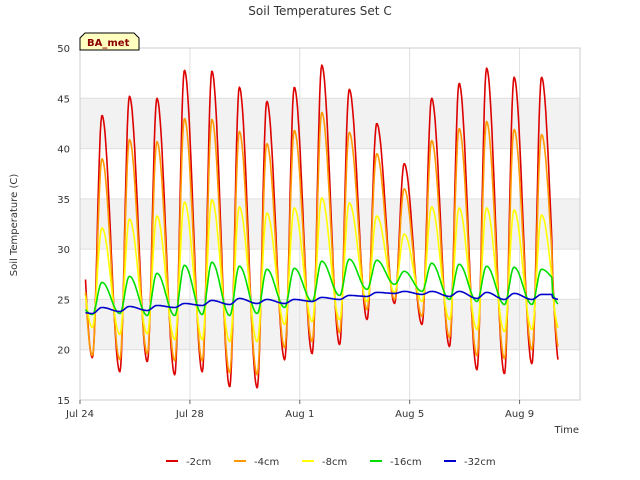  I want to click on chart-title: Soil Temperatures Set C, so click(319, 11).